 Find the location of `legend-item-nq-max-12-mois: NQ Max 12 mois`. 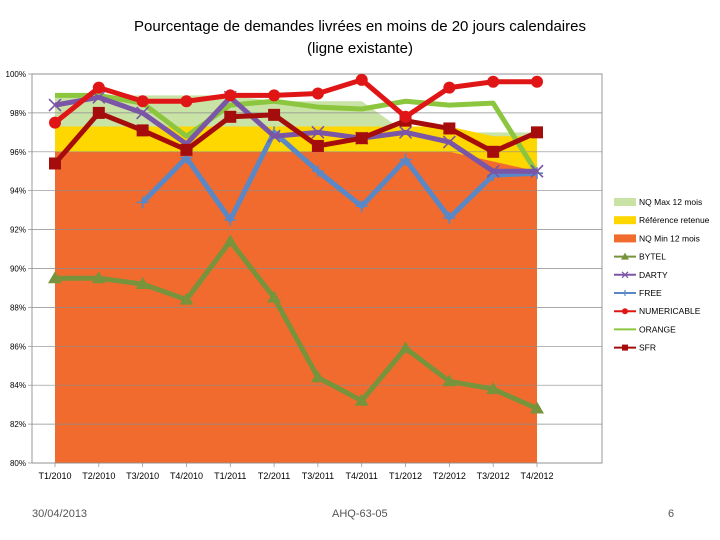

legend-item-nq-max-12-mois: NQ Max 12 mois is located at coordinates (658, 202).